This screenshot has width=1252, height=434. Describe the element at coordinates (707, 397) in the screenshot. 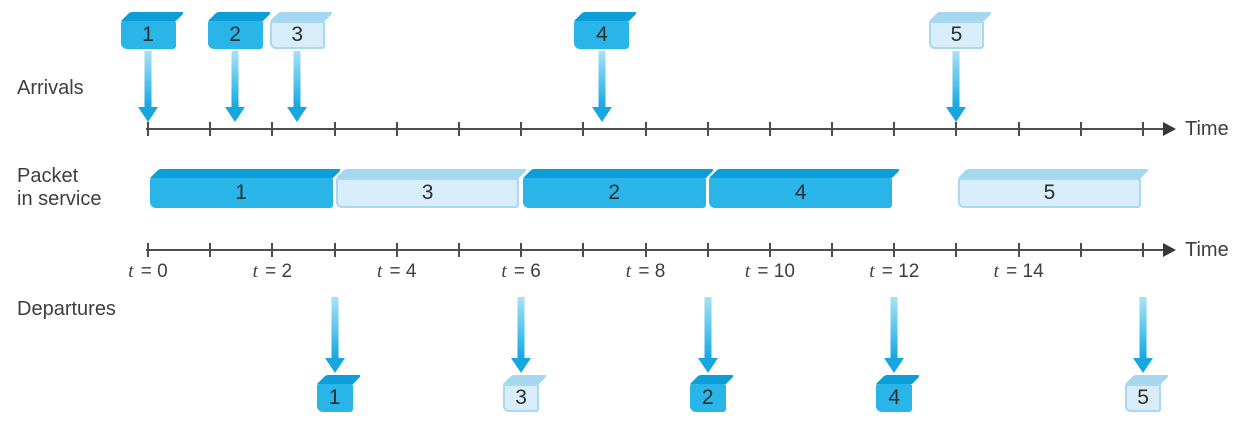

I see `packet-number: 2` at that location.